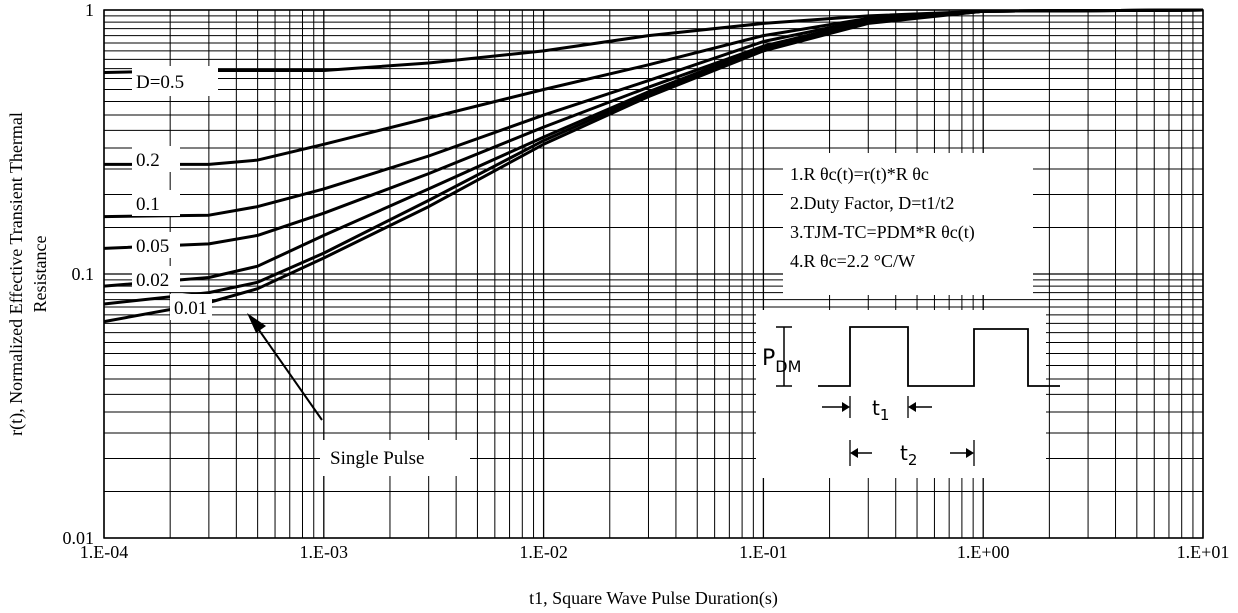  What do you see at coordinates (882, 232) in the screenshot?
I see `note-line: 3.TJM-TC=PDM*R θc(t)` at bounding box center [882, 232].